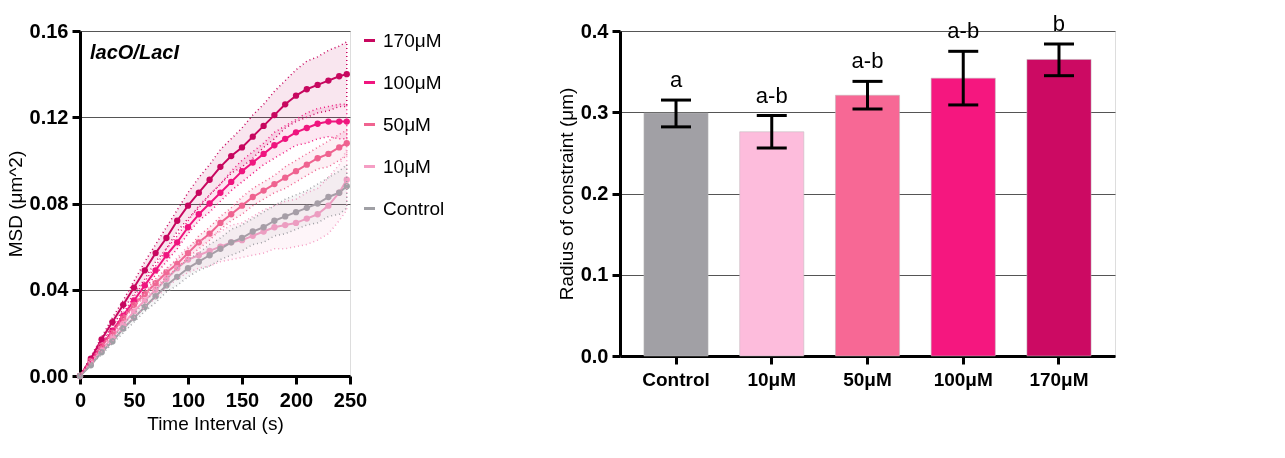  What do you see at coordinates (772, 379) in the screenshot?
I see `x-tick-label: 10μM` at bounding box center [772, 379].